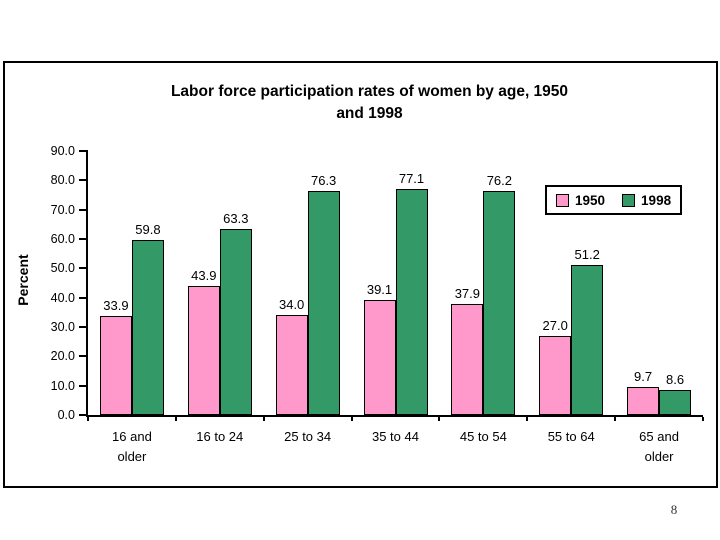  I want to click on y-tick-label: 90.0, so click(62, 151).